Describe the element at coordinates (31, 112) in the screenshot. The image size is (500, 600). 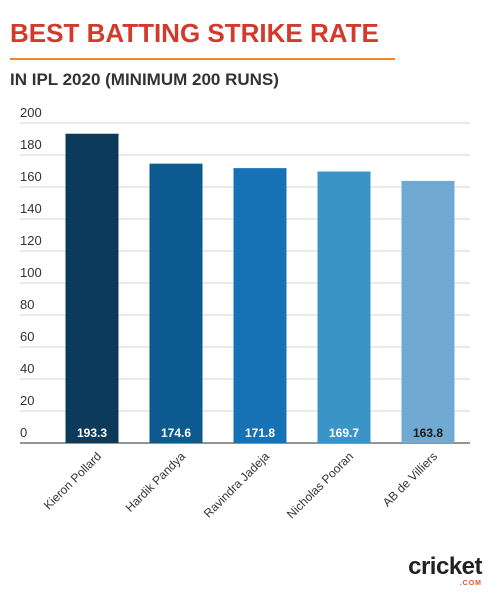
I see `y-tick-label: 200` at that location.